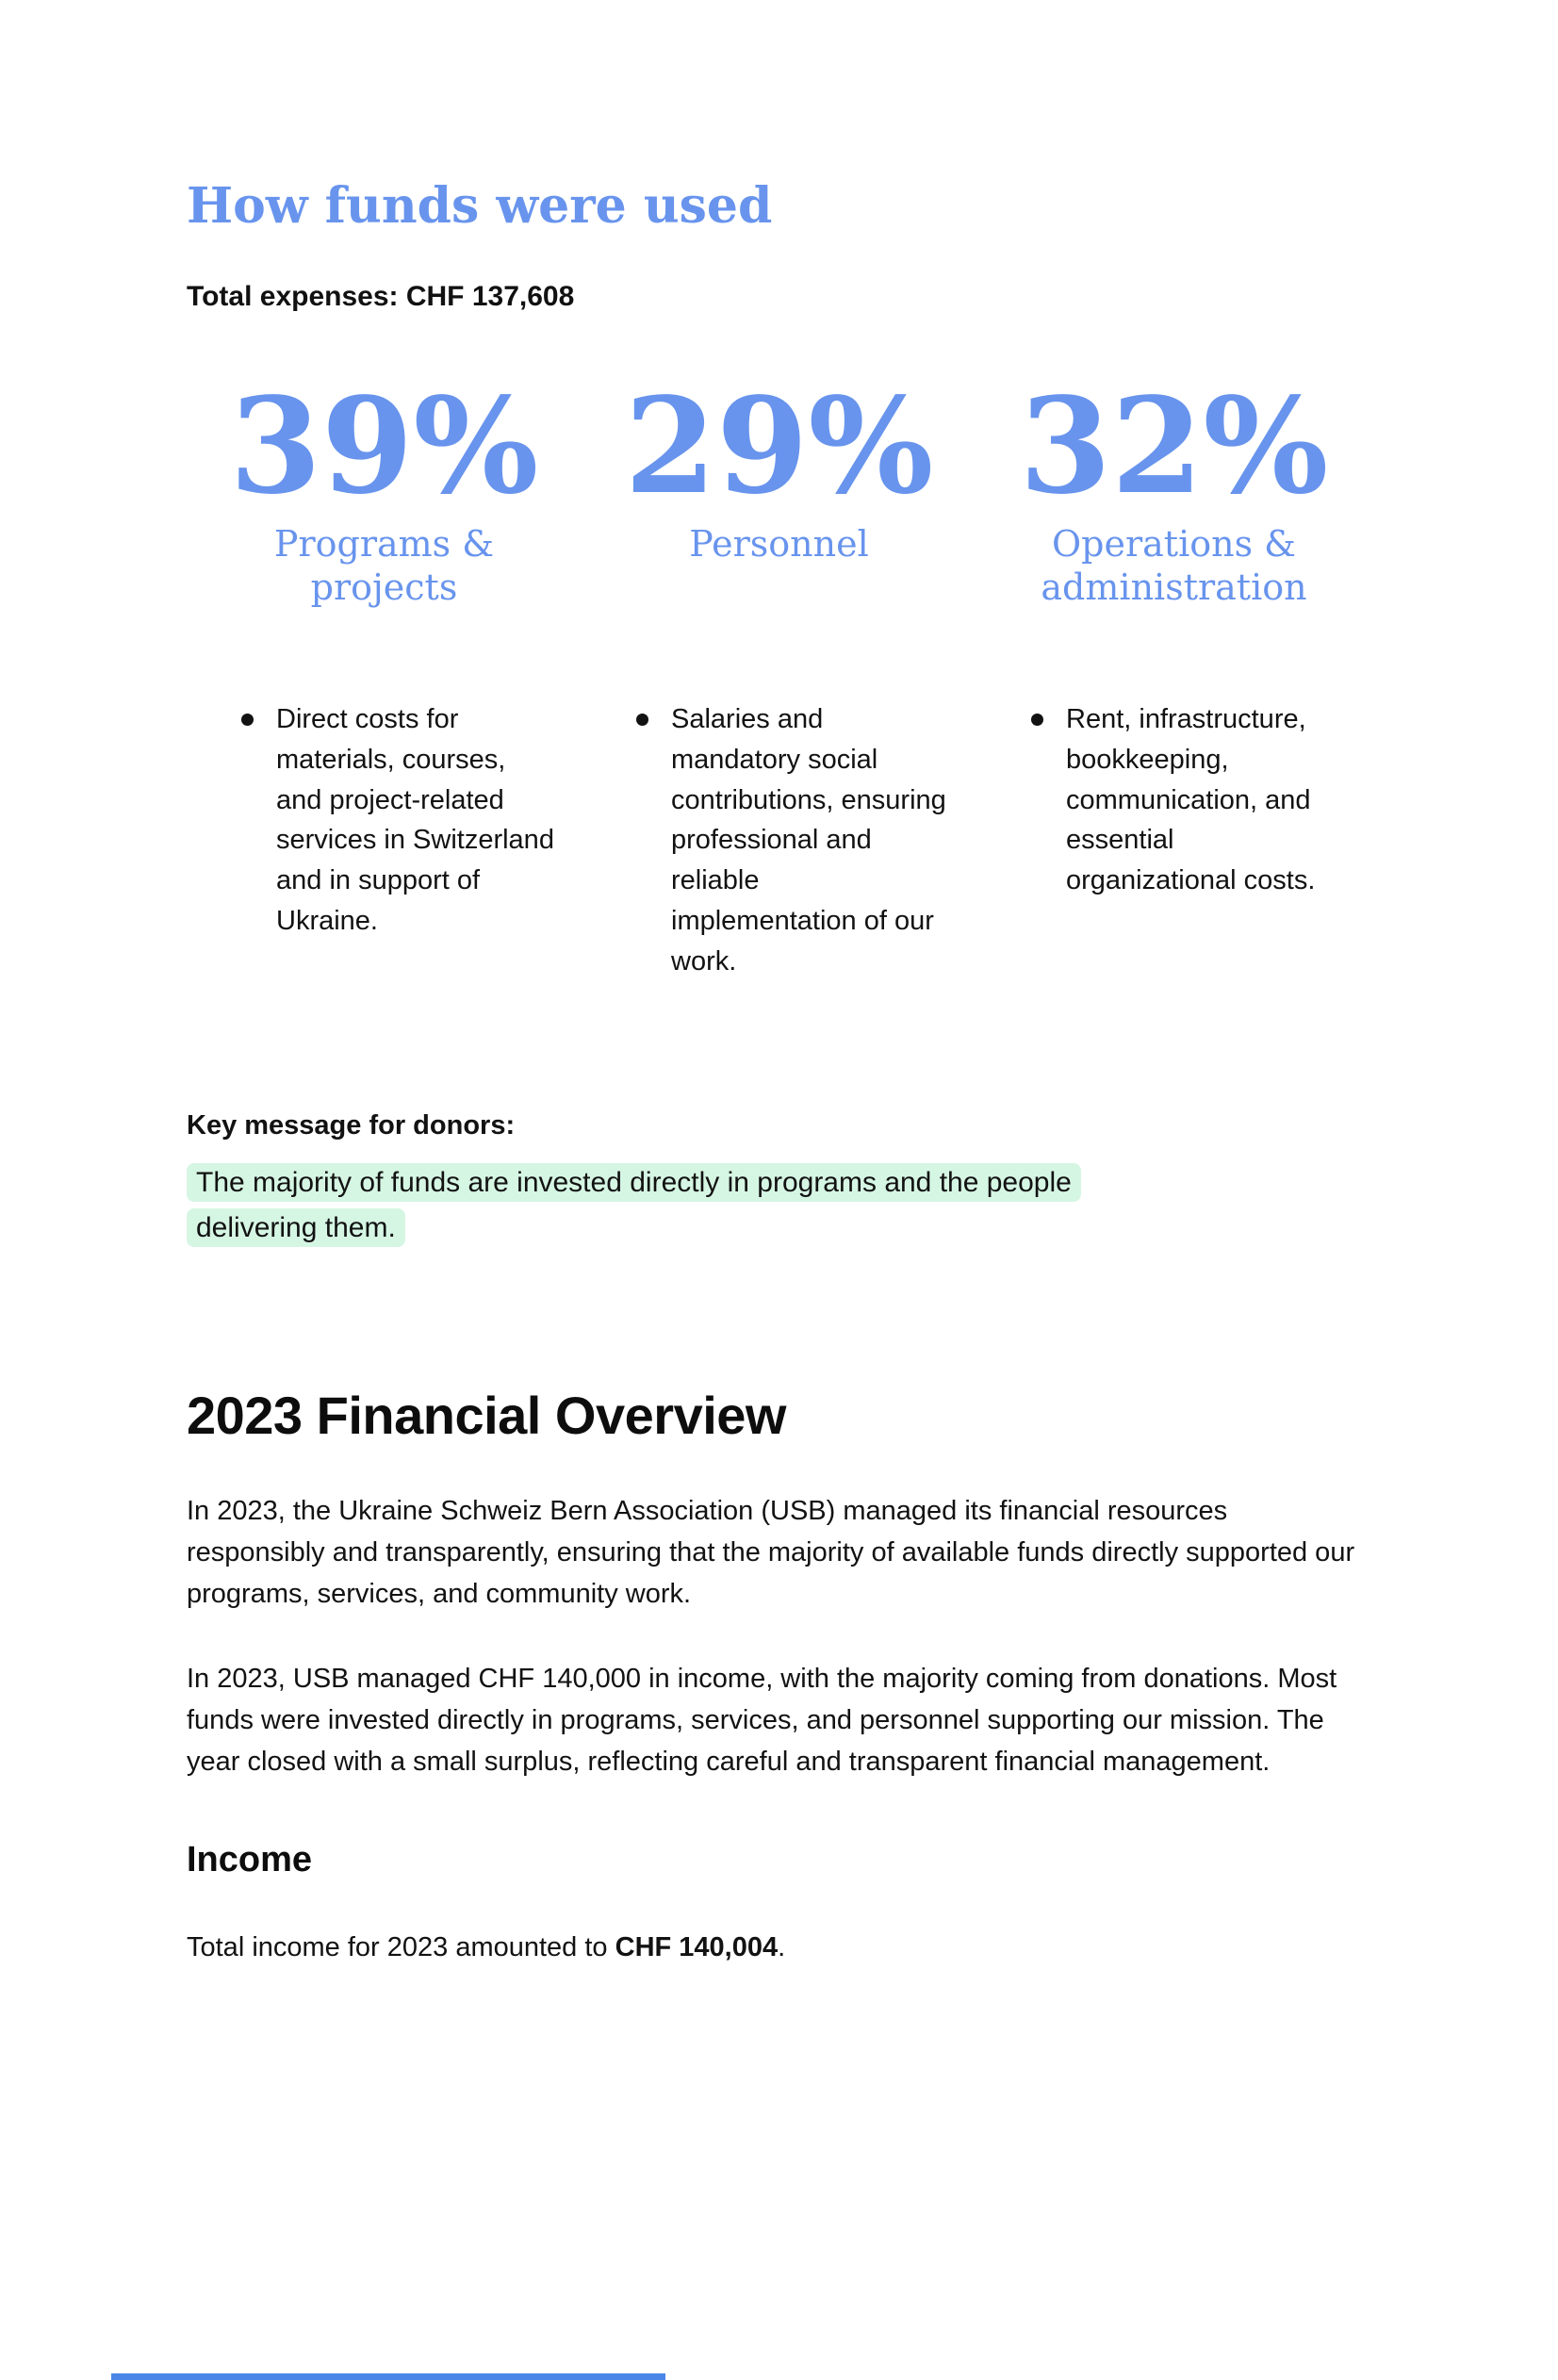 Image resolution: width=1558 pixels, height=2380 pixels. Describe the element at coordinates (384, 446) in the screenshot. I see `stat-percent-programs: 39%` at that location.